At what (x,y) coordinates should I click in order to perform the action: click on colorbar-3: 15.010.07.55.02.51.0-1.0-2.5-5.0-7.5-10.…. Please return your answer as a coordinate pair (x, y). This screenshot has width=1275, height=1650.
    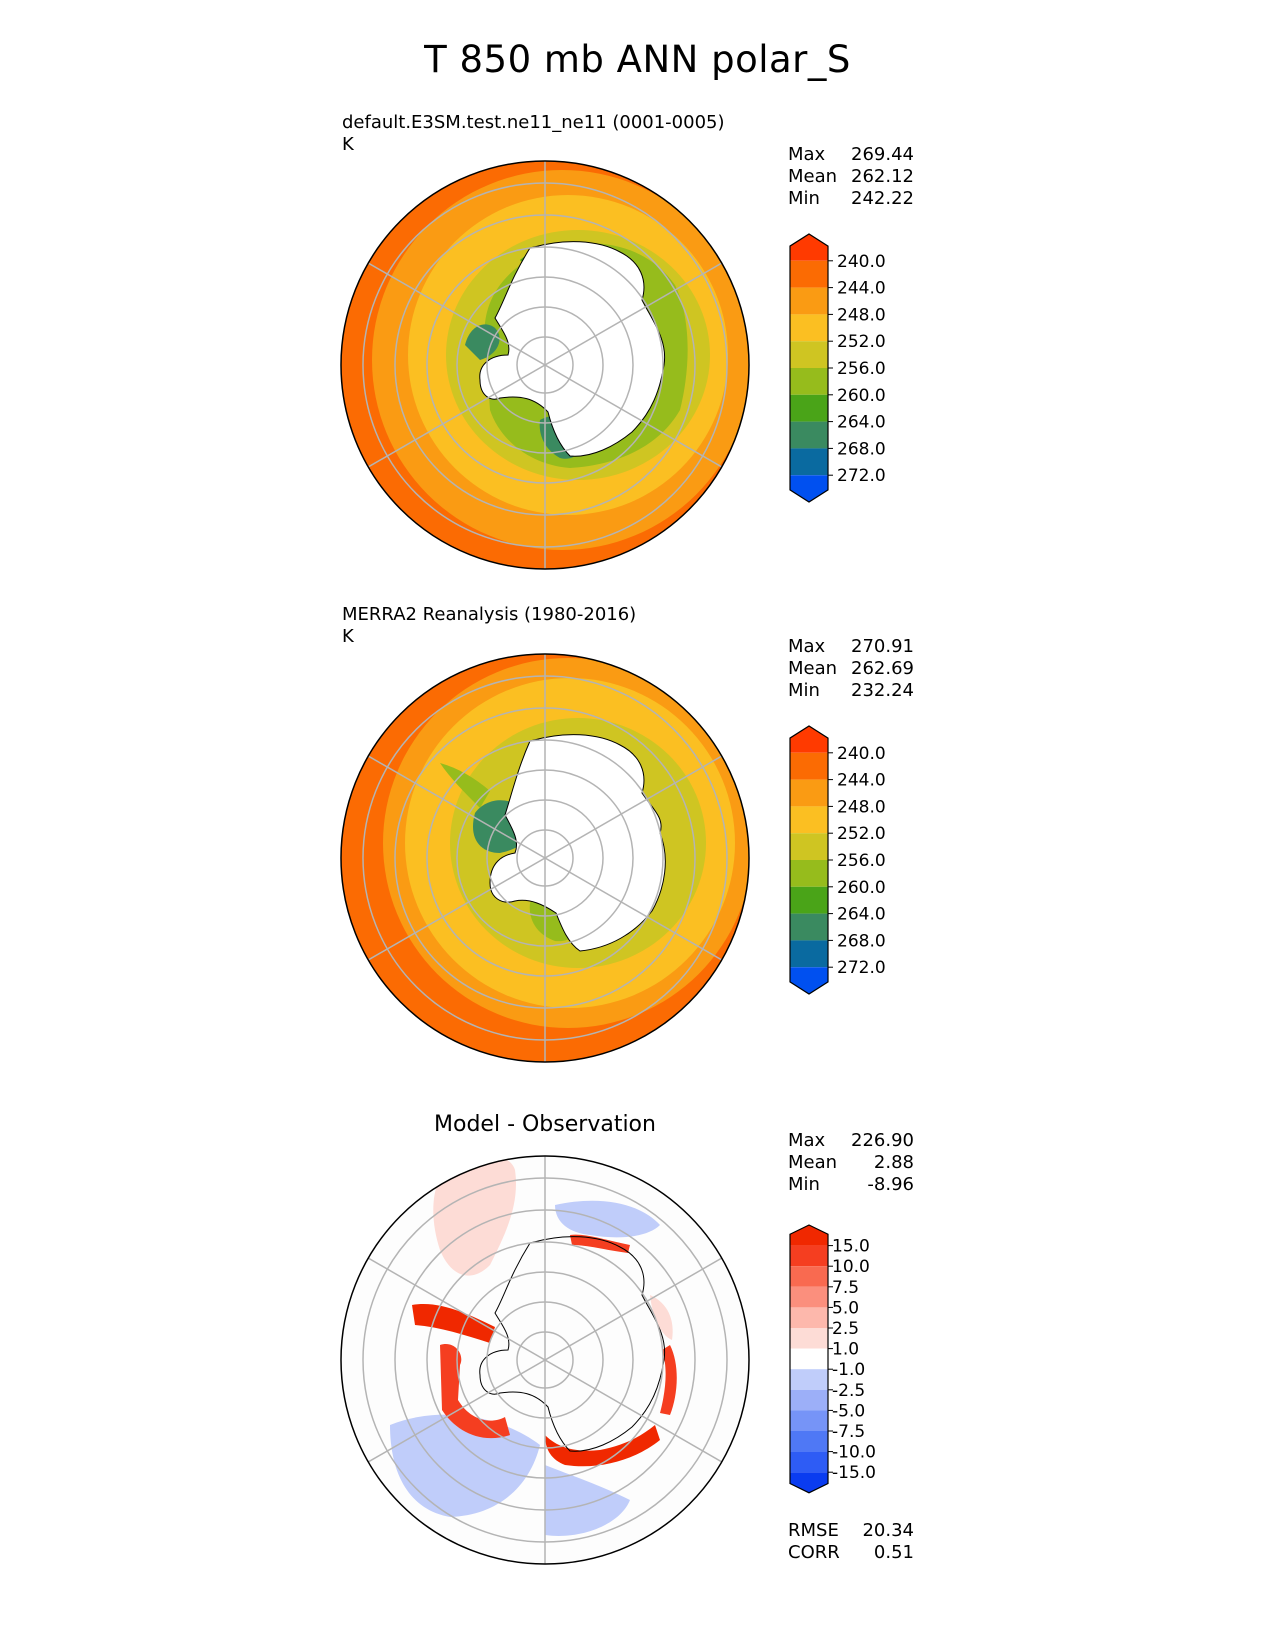
    Looking at the image, I should click on (832, 1359).